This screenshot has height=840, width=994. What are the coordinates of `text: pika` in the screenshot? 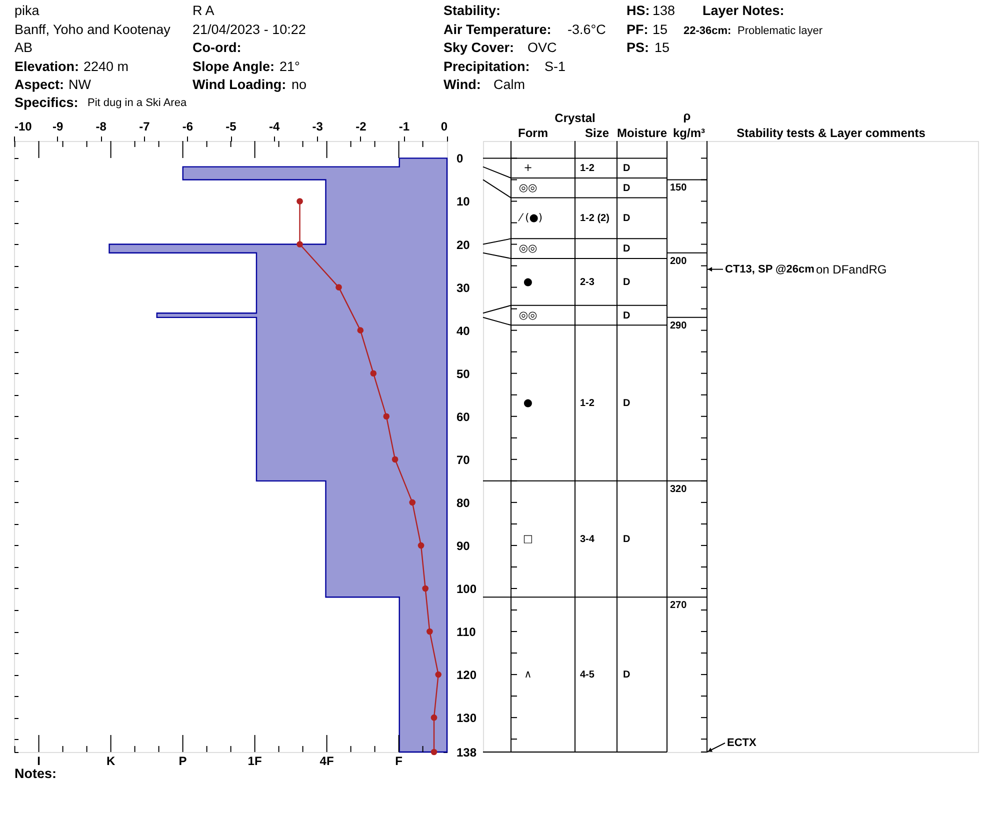 It's located at (27, 10).